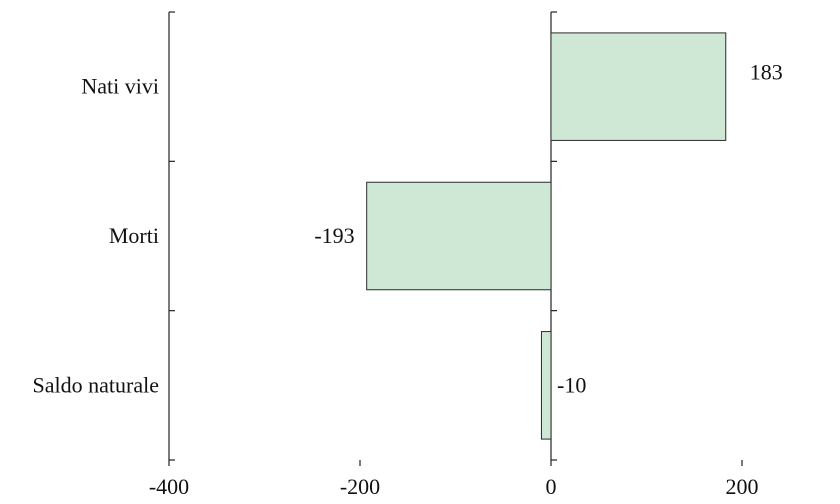 This screenshot has height=504, width=840. Describe the element at coordinates (459, 236) in the screenshot. I see `bar-morti` at that location.